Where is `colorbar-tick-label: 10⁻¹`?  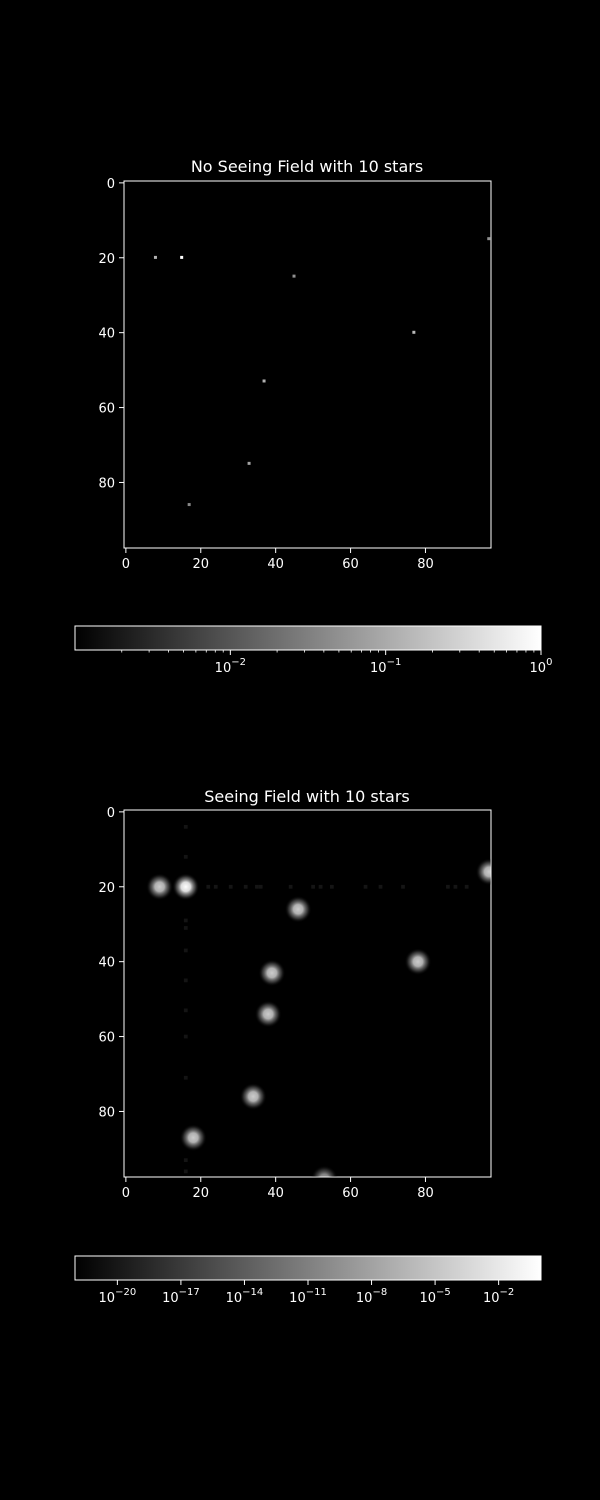 colorbar-tick-label: 10⁻¹ is located at coordinates (385, 666).